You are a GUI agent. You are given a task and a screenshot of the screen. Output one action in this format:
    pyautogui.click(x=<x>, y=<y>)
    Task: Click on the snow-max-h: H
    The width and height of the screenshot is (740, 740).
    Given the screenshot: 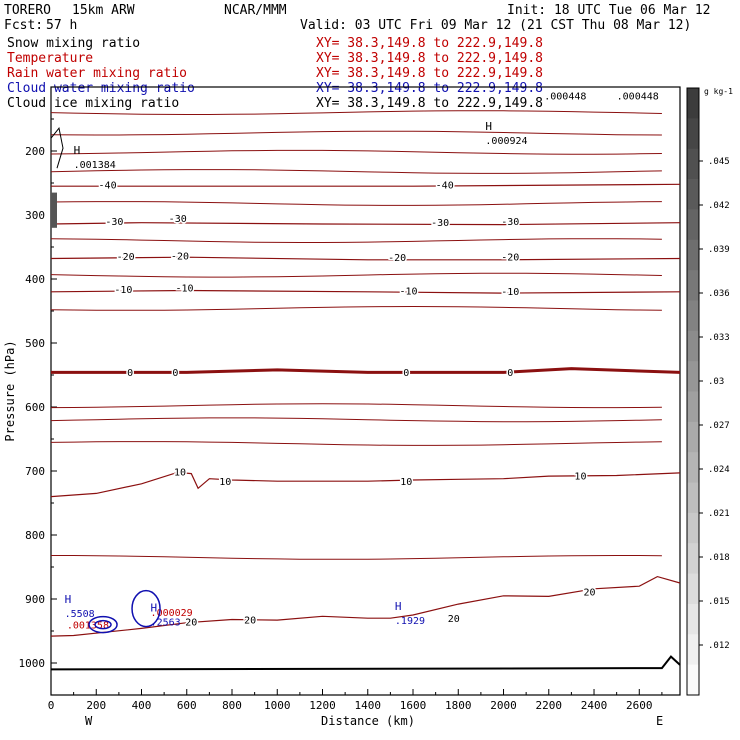 What is the action you would take?
    pyautogui.click(x=77, y=150)
    